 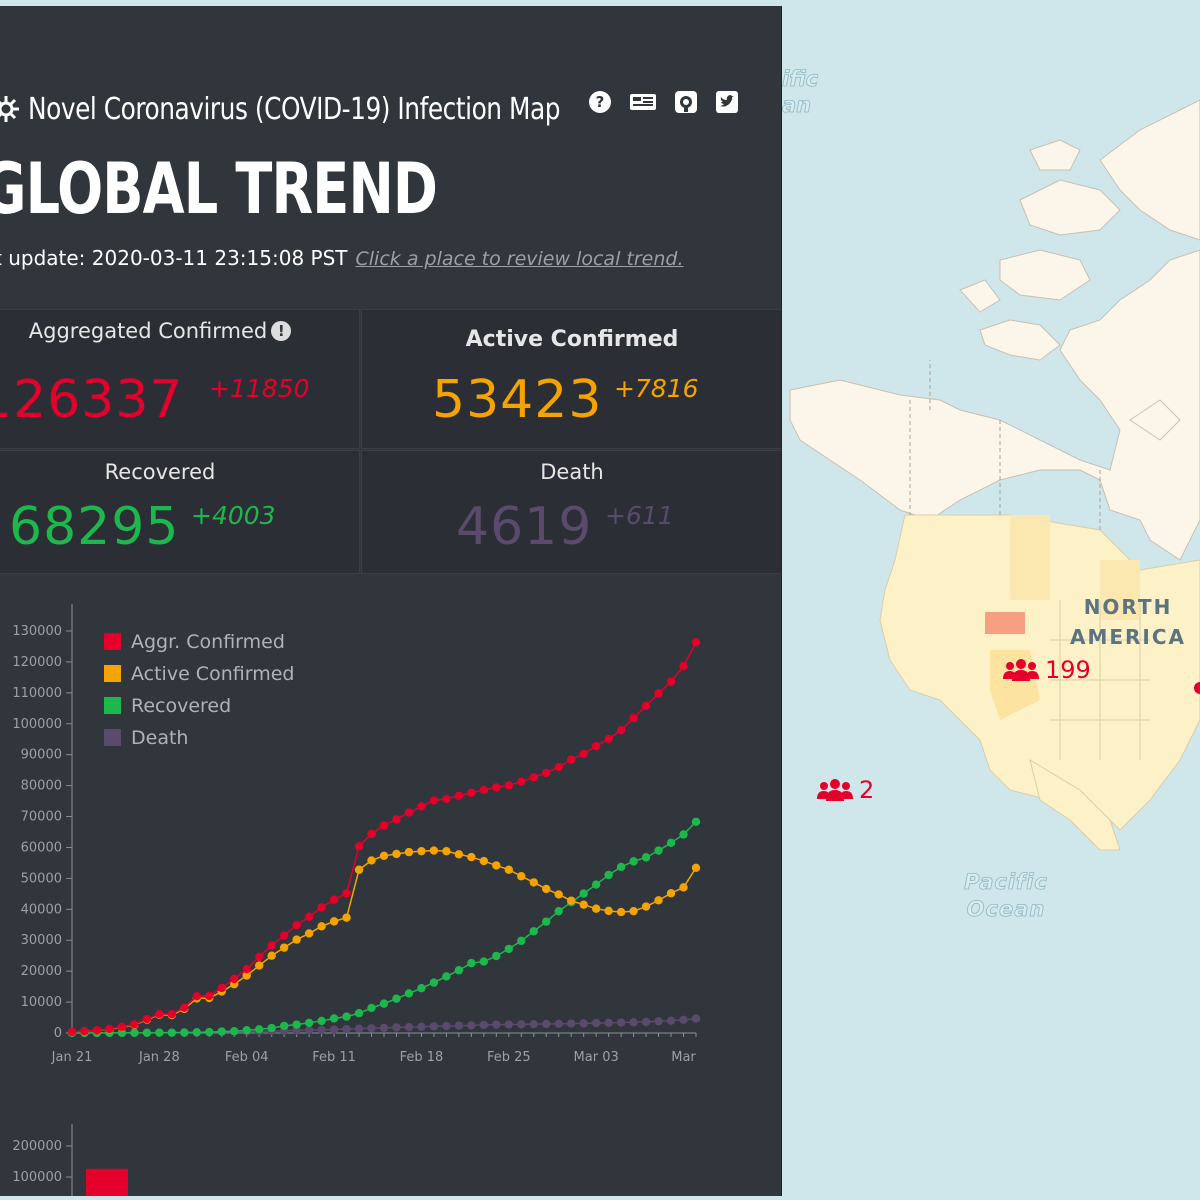 I want to click on marker-count: 199, so click(x=1068, y=670).